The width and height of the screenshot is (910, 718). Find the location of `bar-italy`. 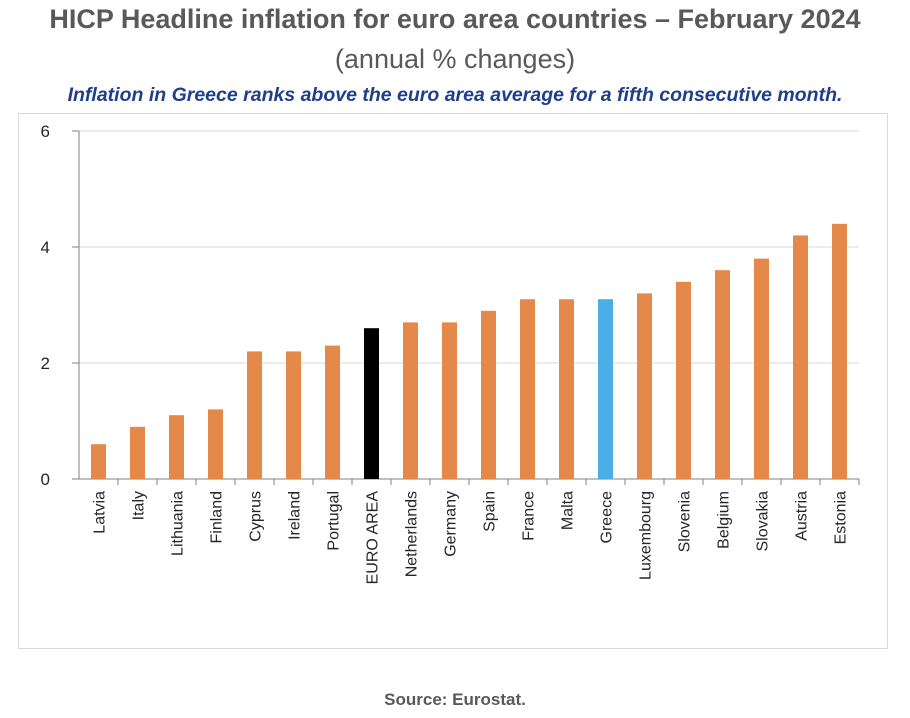

bar-italy is located at coordinates (137, 452).